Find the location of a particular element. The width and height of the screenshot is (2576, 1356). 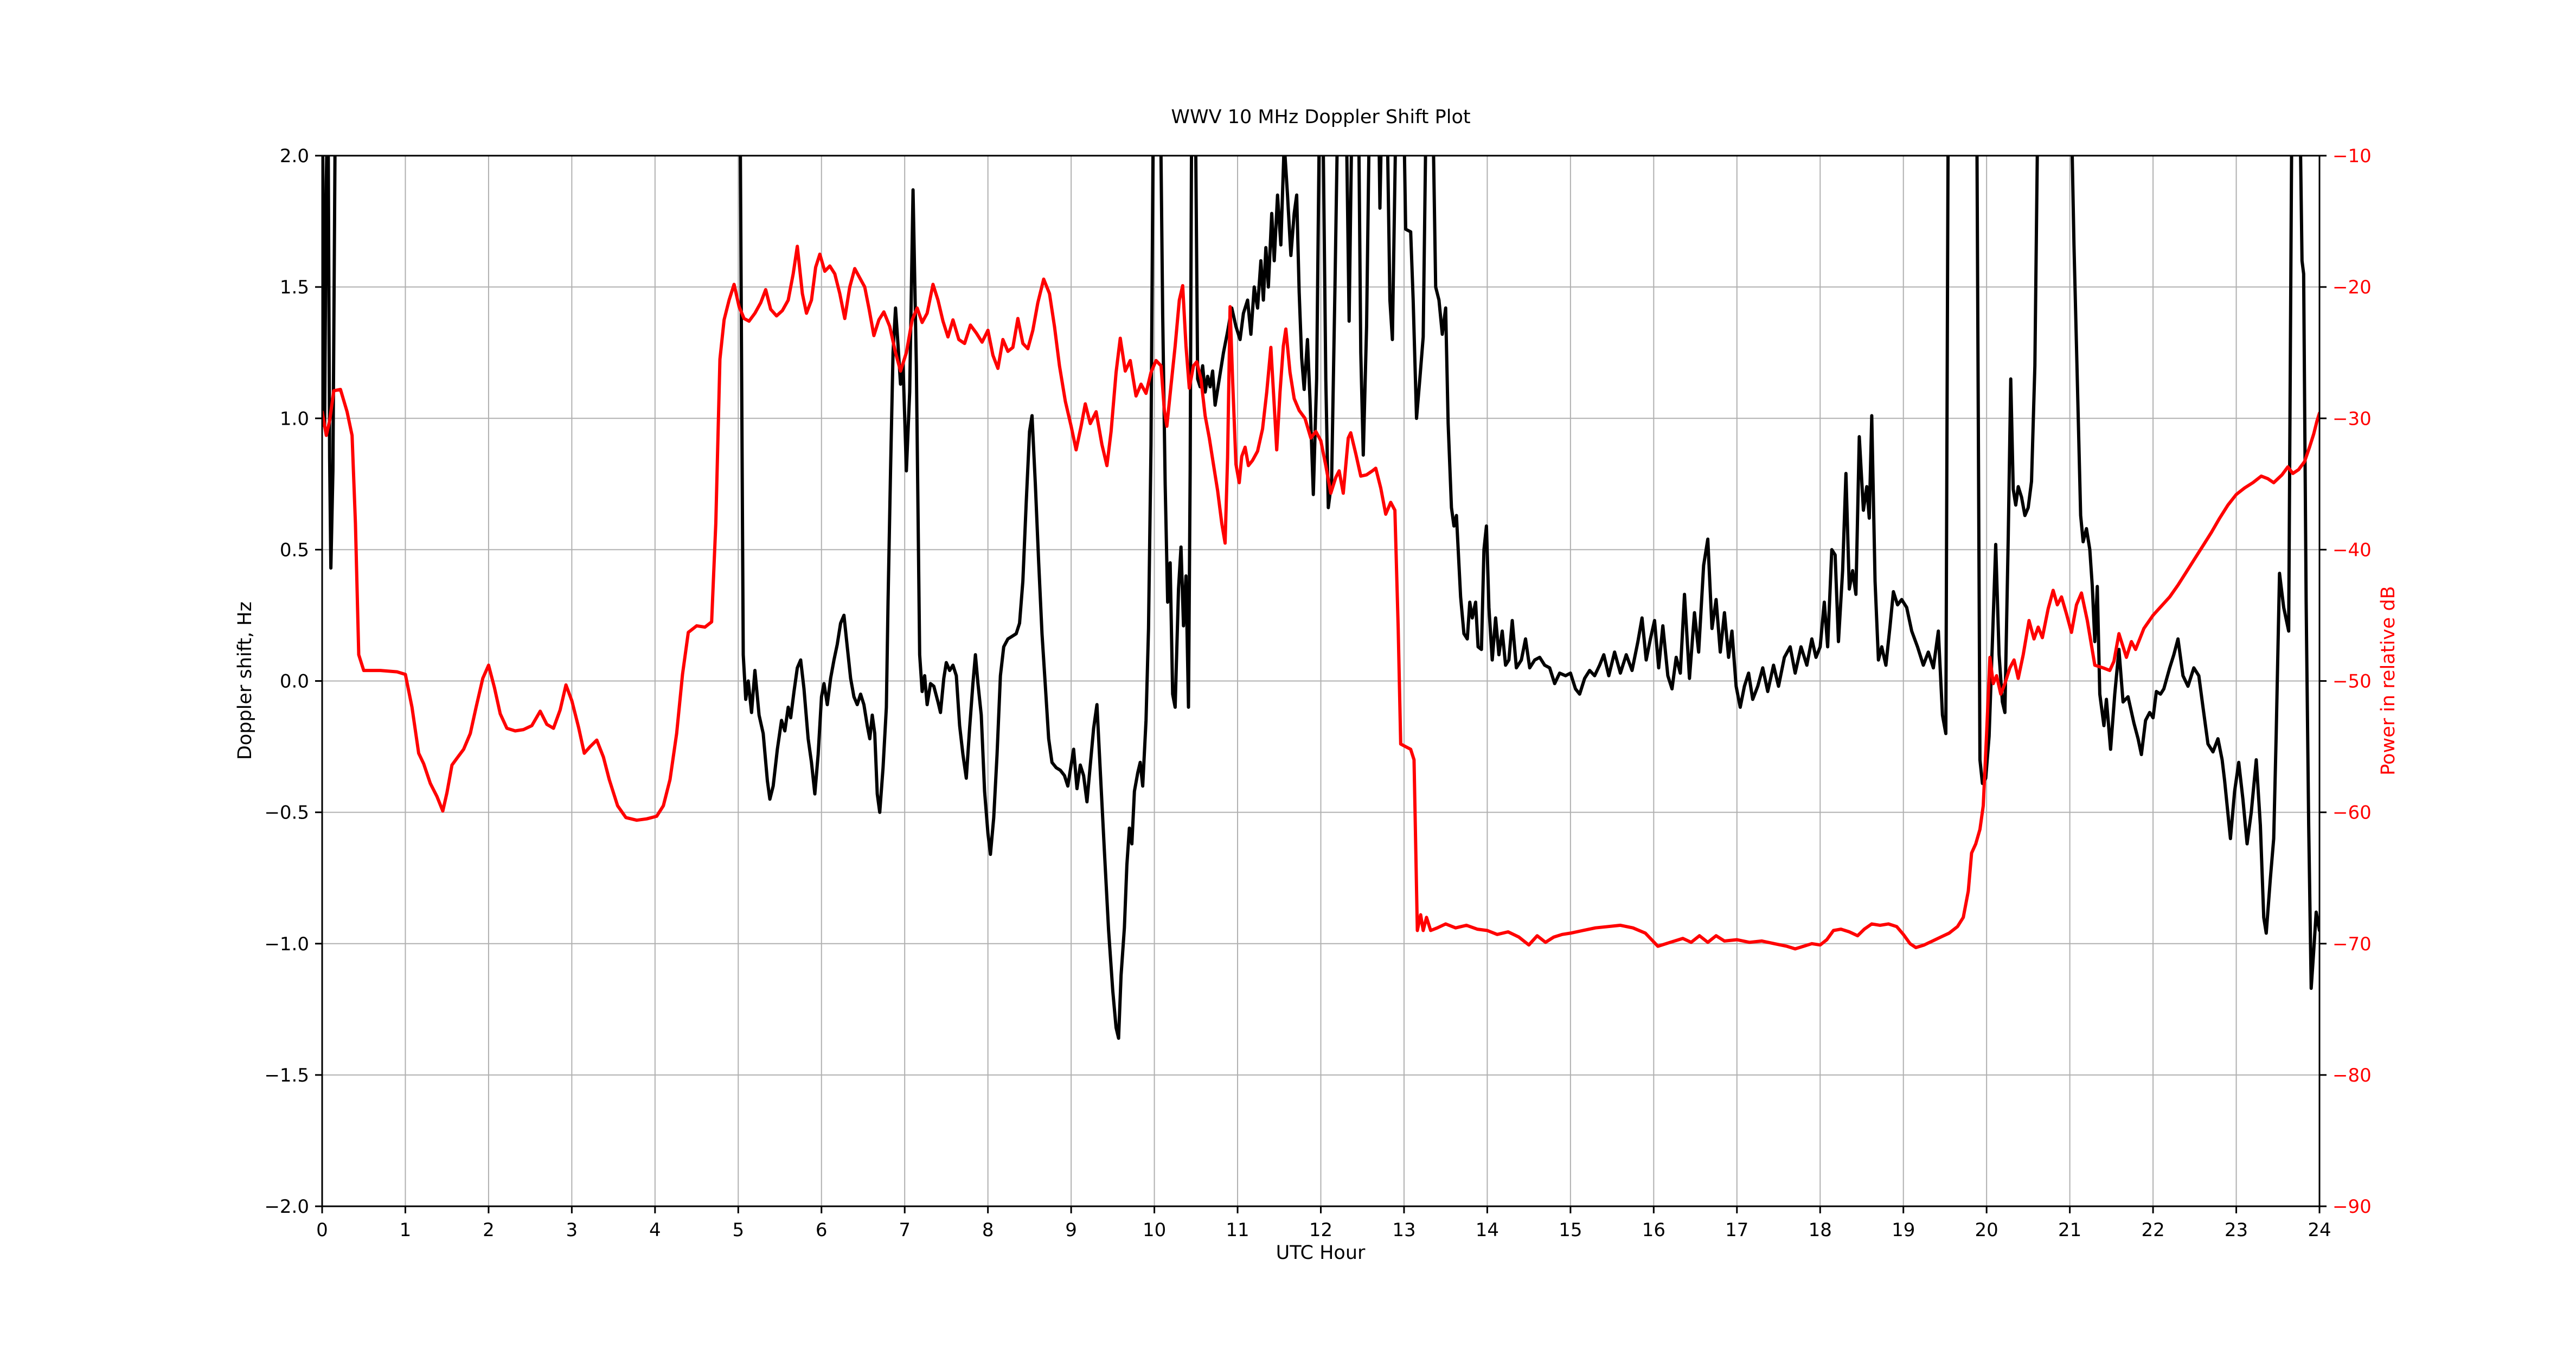

x-tick-label: 11 is located at coordinates (1237, 1230).